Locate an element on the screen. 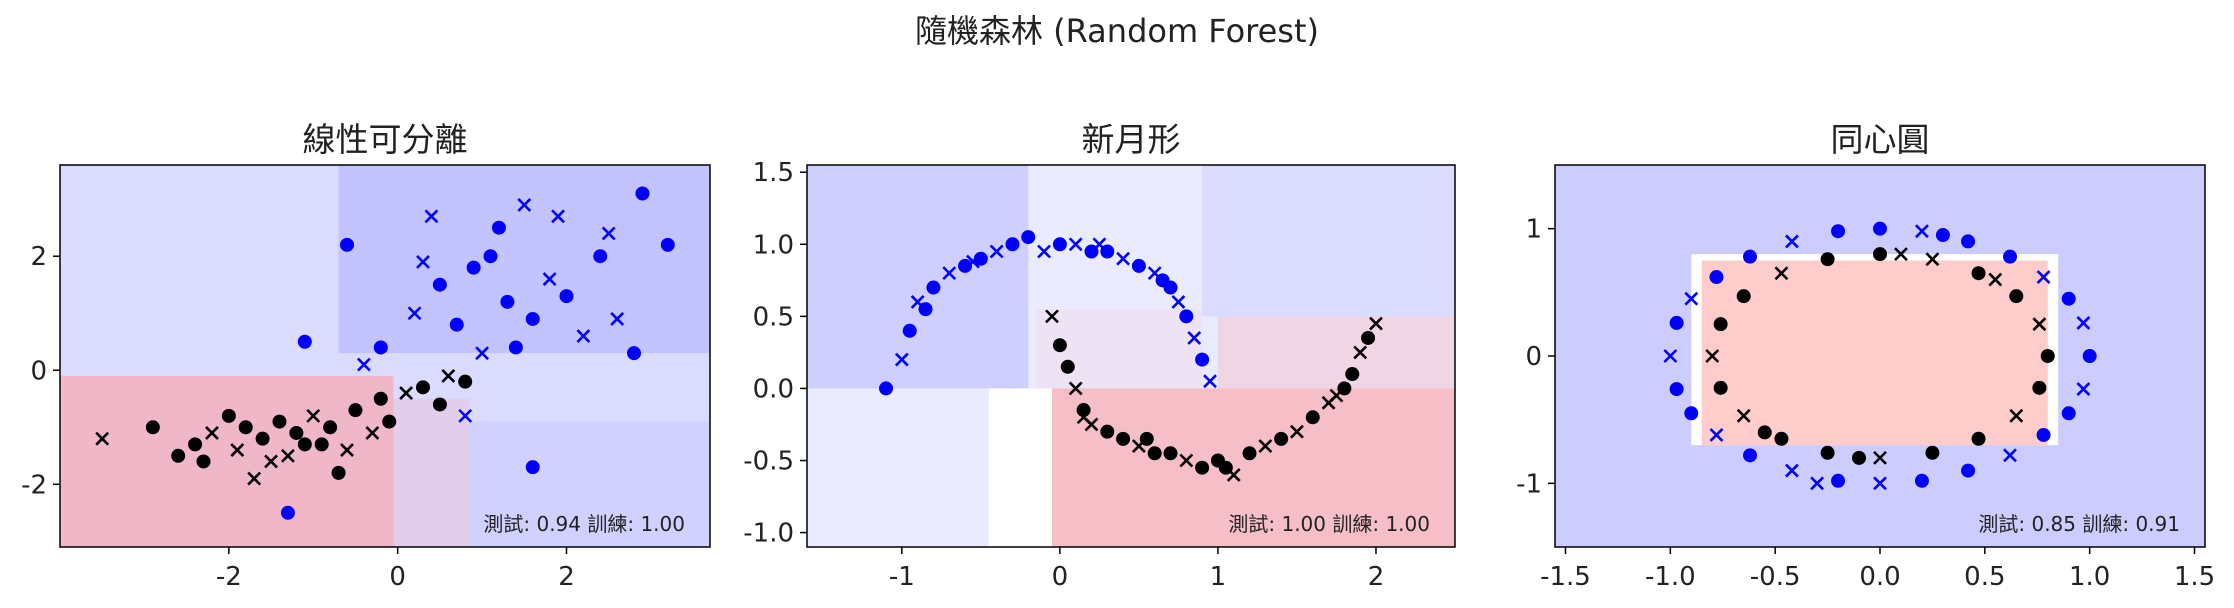 Image resolution: width=2234 pixels, height=608 pixels. y-tick-label: 0.0 is located at coordinates (773, 389).